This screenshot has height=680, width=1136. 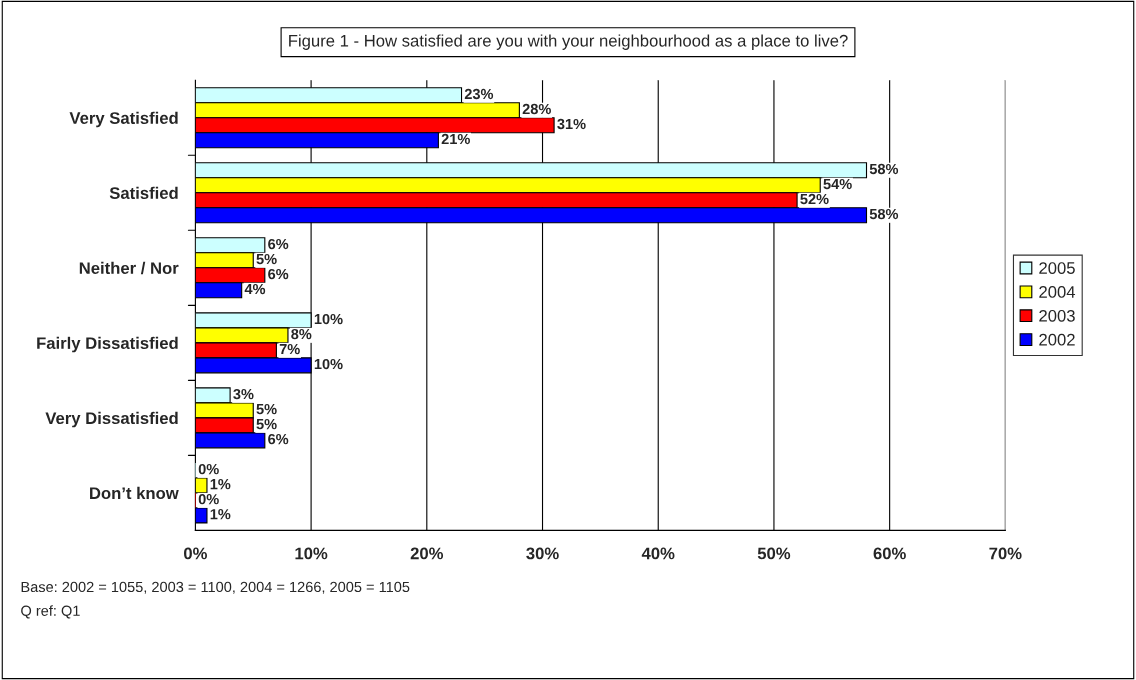 I want to click on y-tick-label: Very Satisfied, so click(x=123, y=119).